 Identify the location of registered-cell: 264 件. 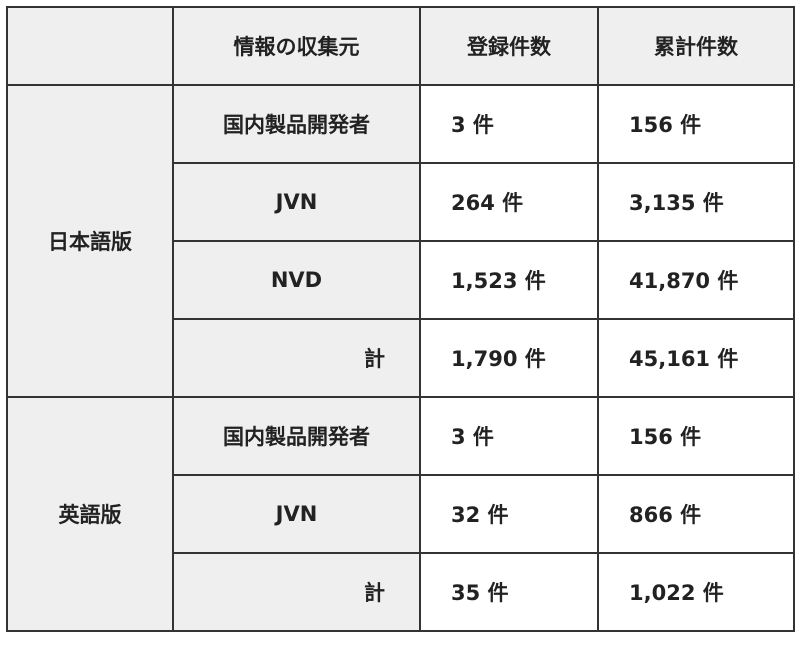
(509, 202).